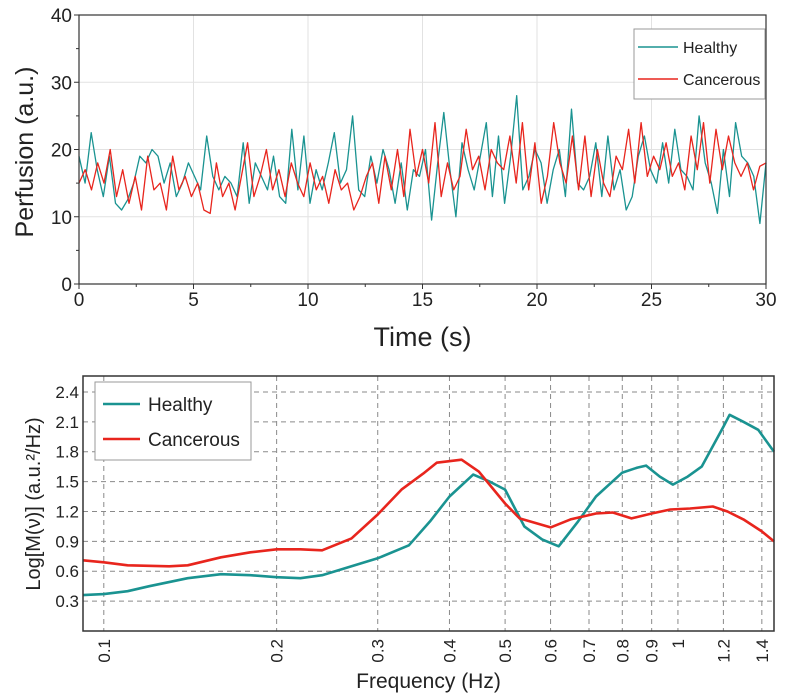  What do you see at coordinates (678, 643) in the screenshot?
I see `x-tick-label: 1` at bounding box center [678, 643].